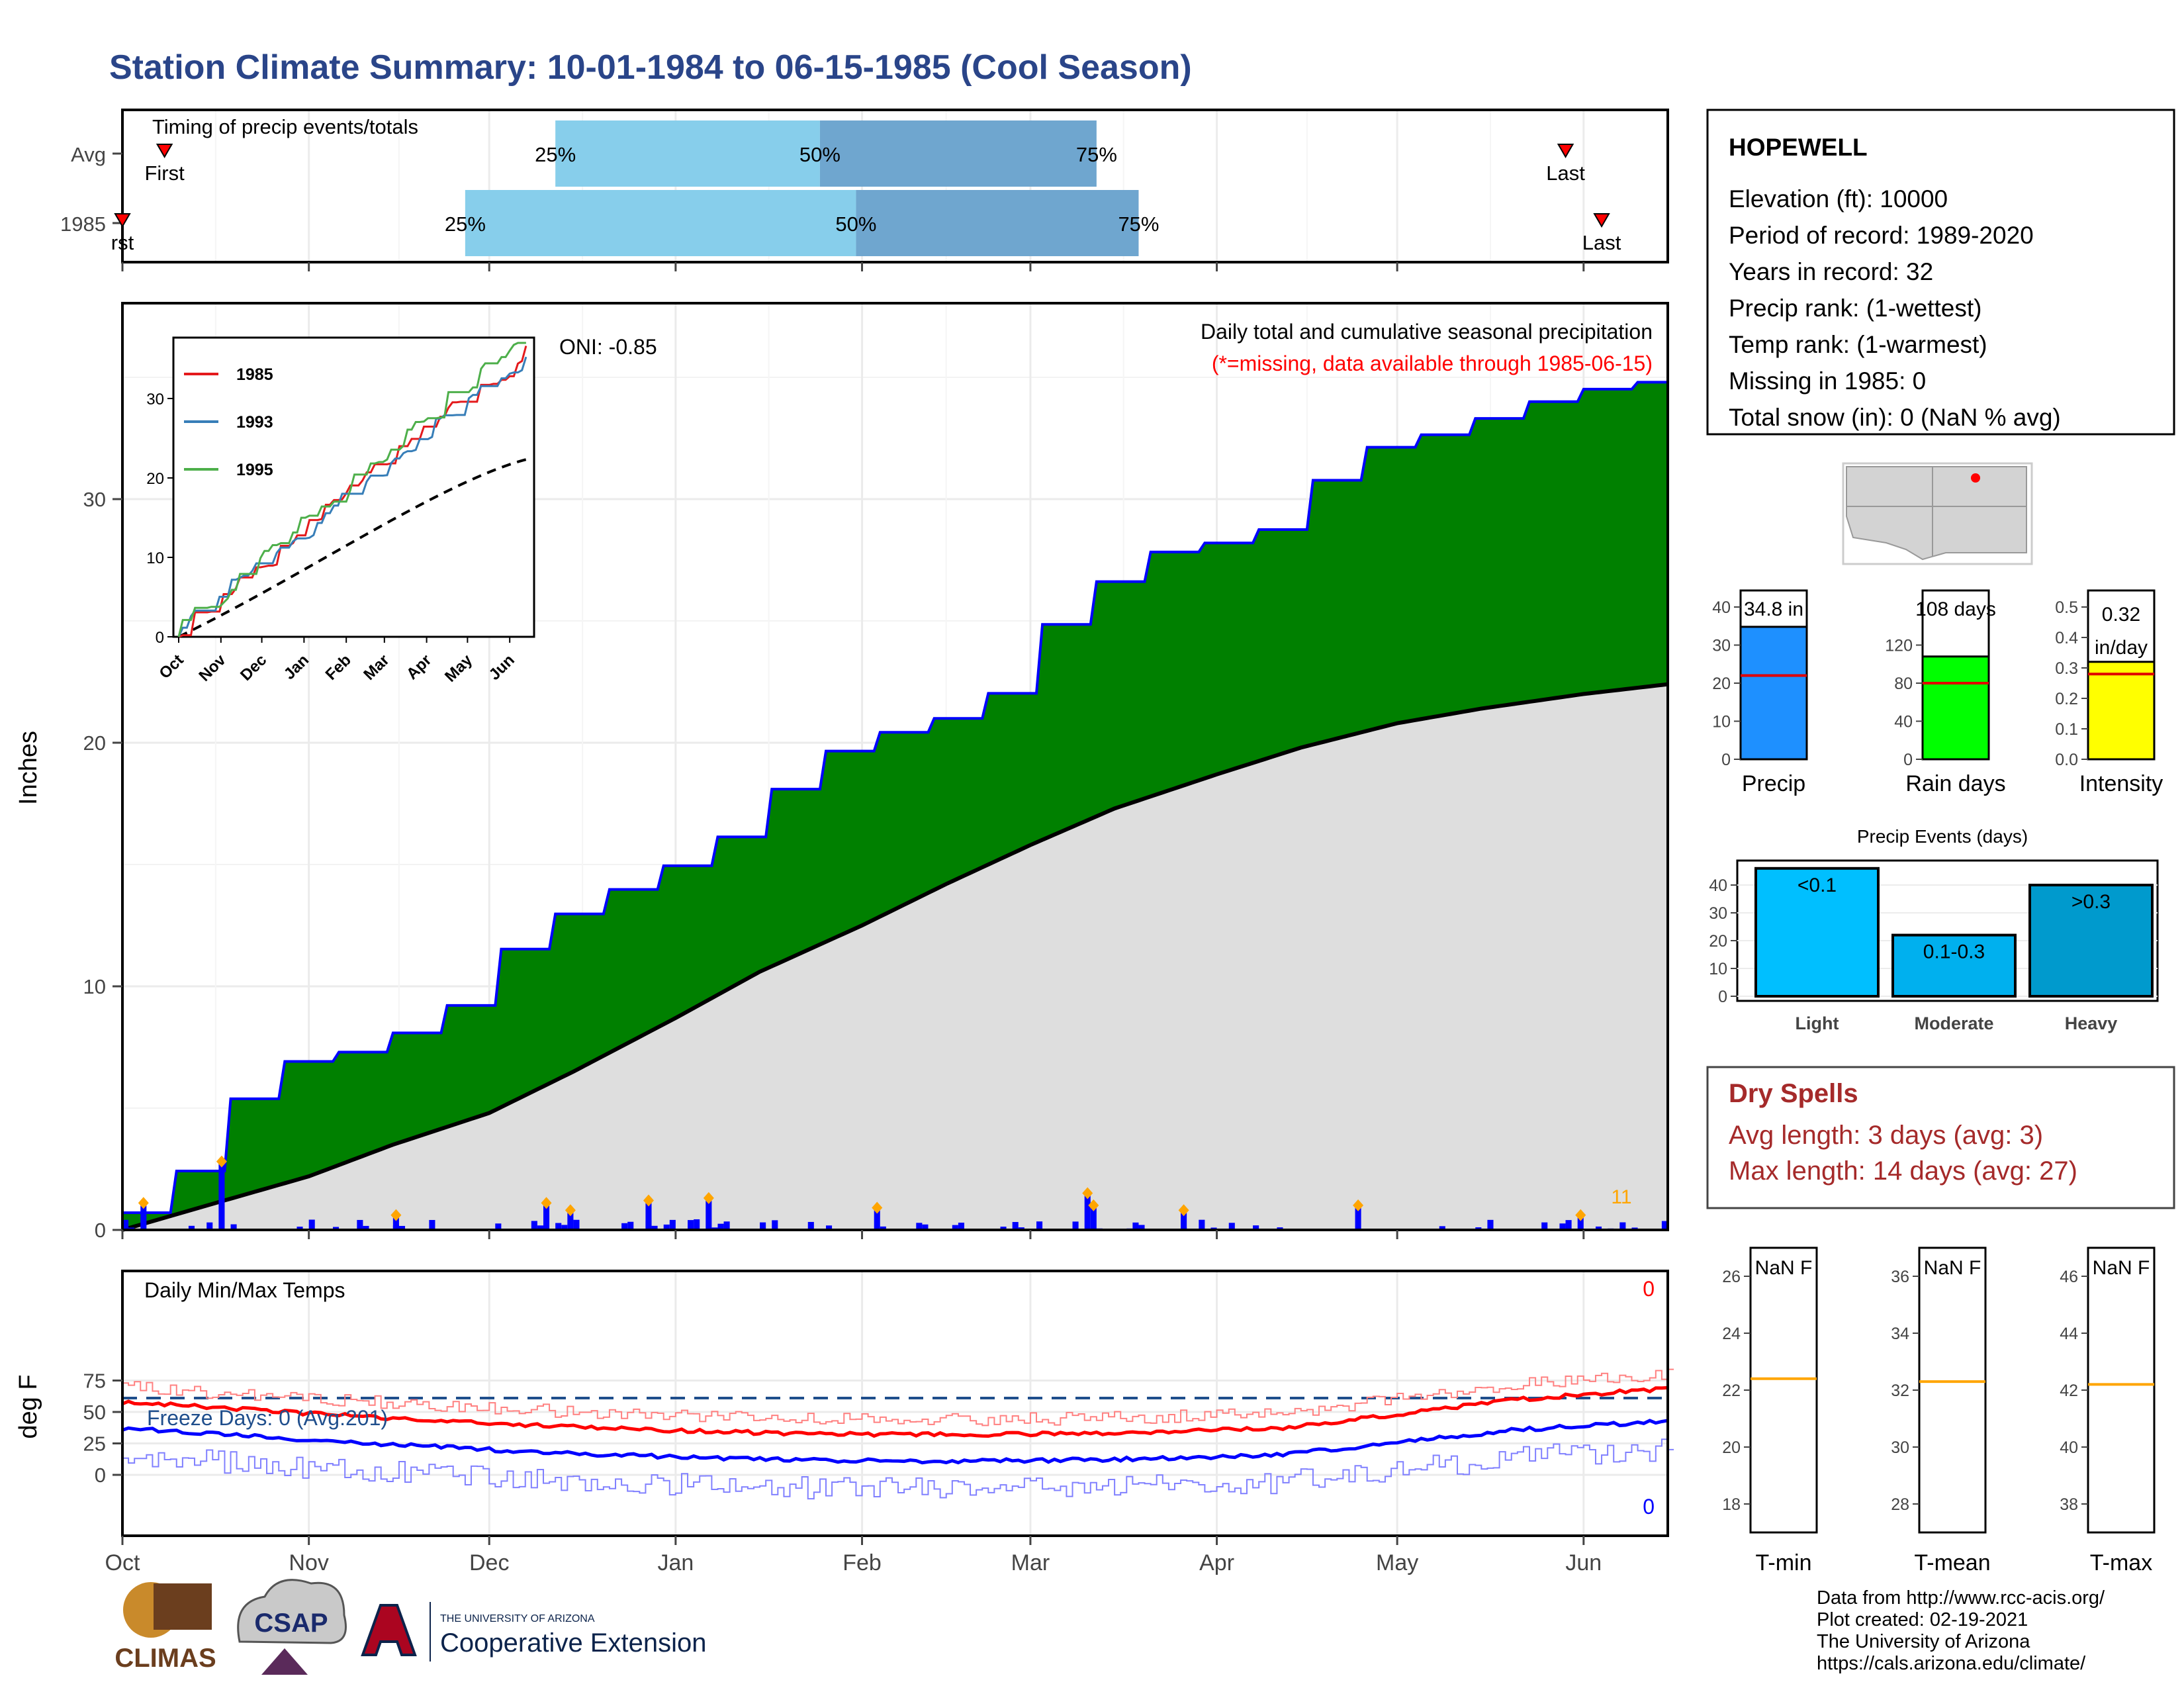  I want to click on inset-ytick-label: 10, so click(155, 558).